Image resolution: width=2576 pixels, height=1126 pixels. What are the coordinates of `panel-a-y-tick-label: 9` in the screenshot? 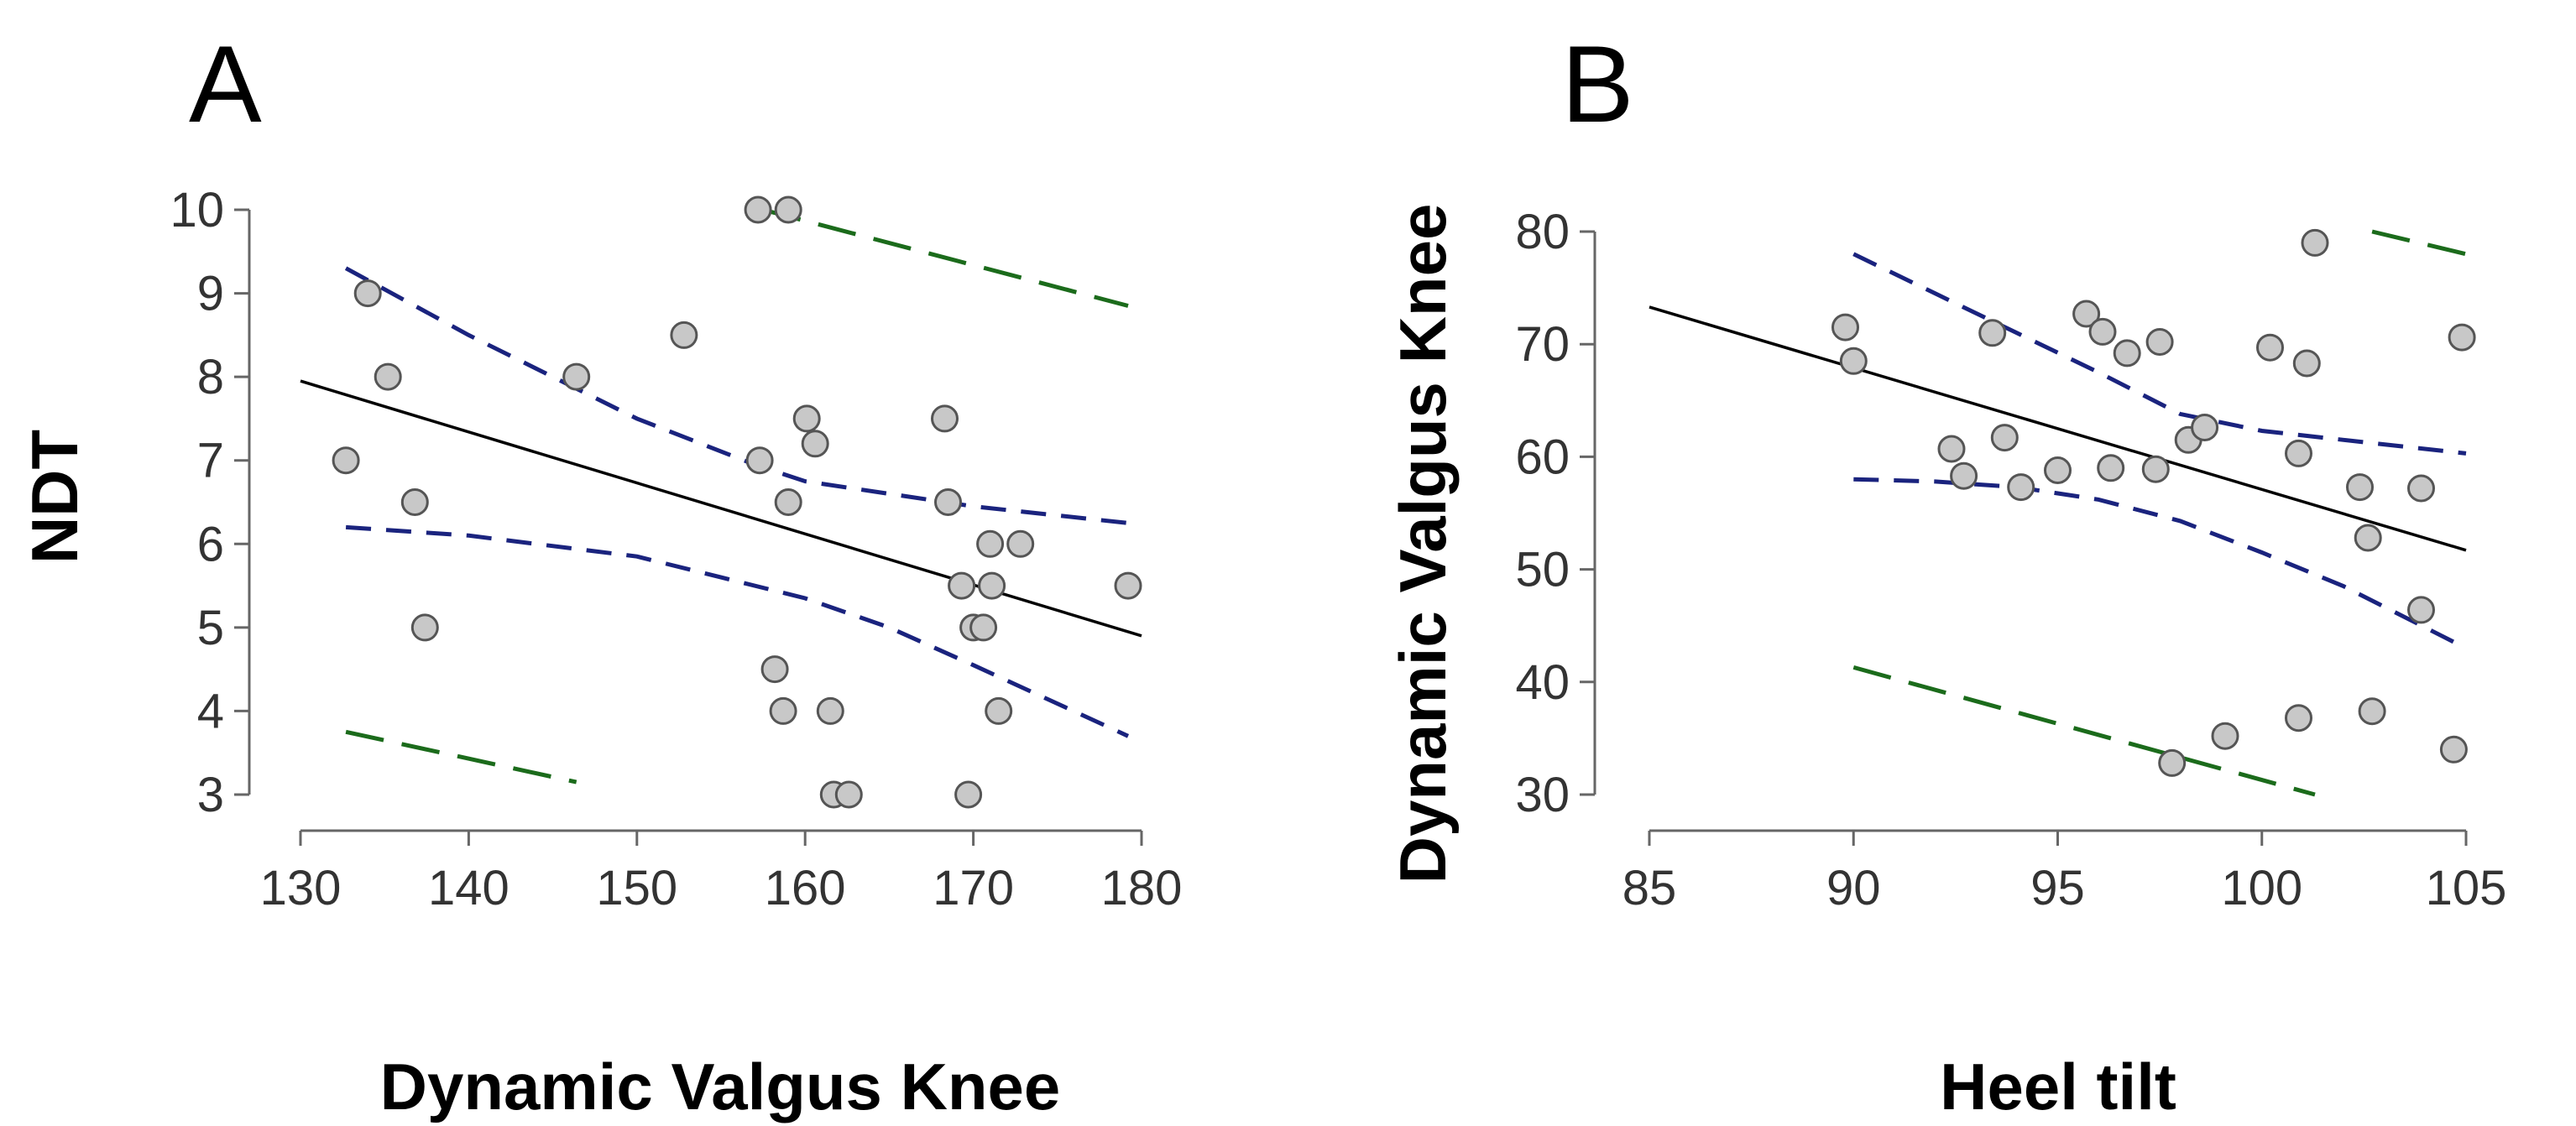 It's located at (210, 294).